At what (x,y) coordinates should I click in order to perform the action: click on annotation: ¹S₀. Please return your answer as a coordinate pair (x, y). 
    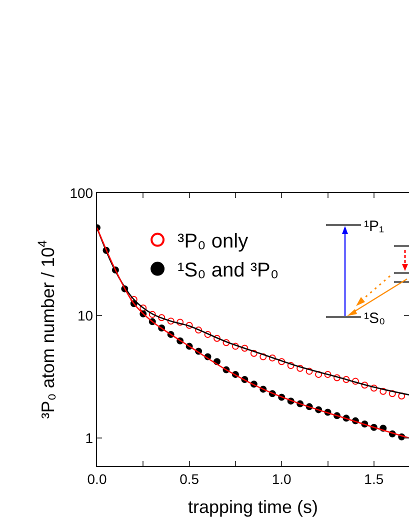
    Looking at the image, I should click on (375, 318).